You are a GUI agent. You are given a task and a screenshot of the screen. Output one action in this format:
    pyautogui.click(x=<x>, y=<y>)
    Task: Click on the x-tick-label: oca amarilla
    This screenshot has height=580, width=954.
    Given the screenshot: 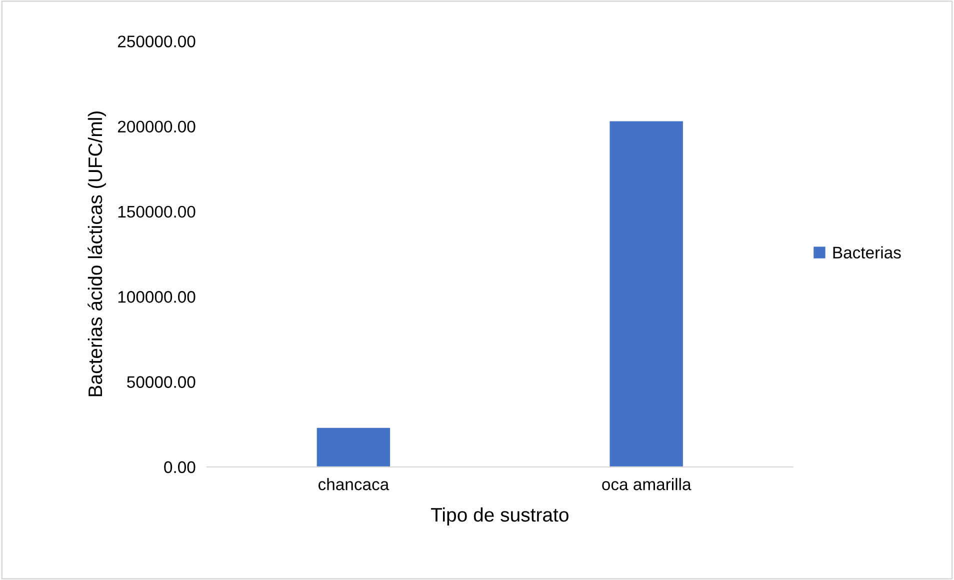 What is the action you would take?
    pyautogui.click(x=647, y=484)
    